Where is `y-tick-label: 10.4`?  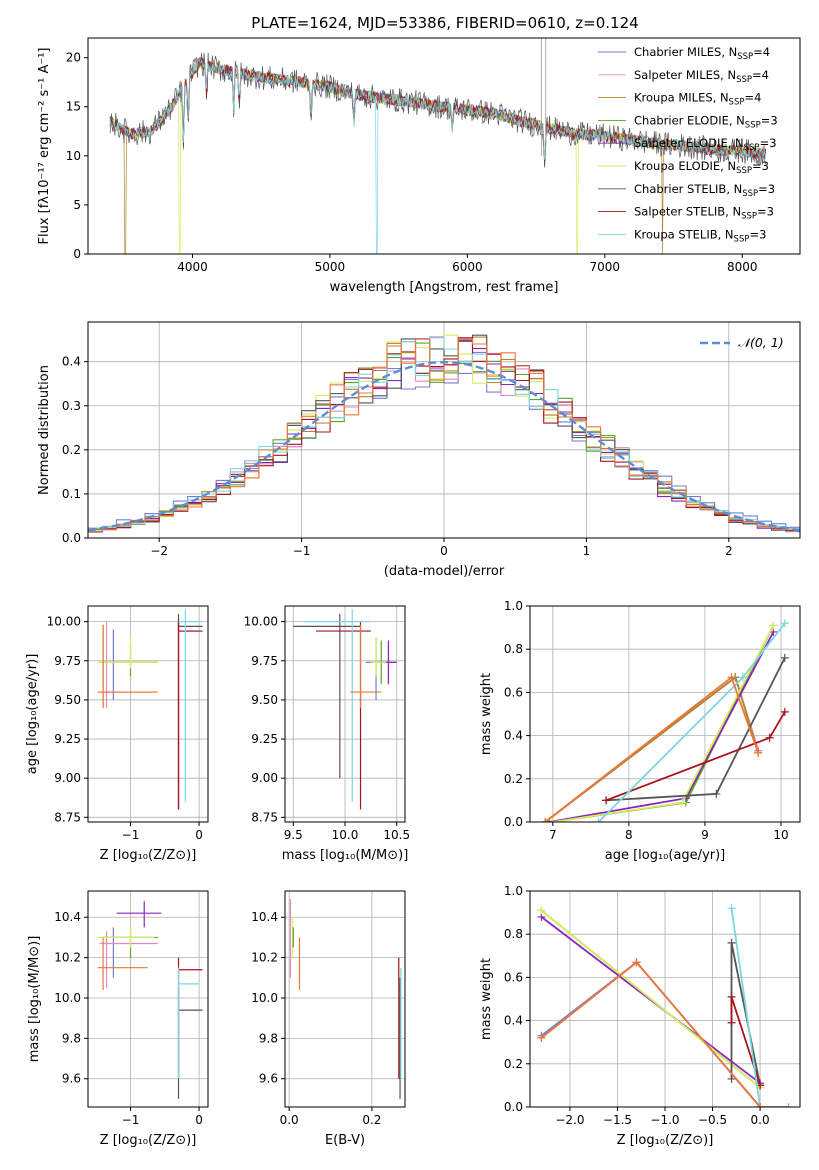
y-tick-label: 10.4 is located at coordinates (67, 917).